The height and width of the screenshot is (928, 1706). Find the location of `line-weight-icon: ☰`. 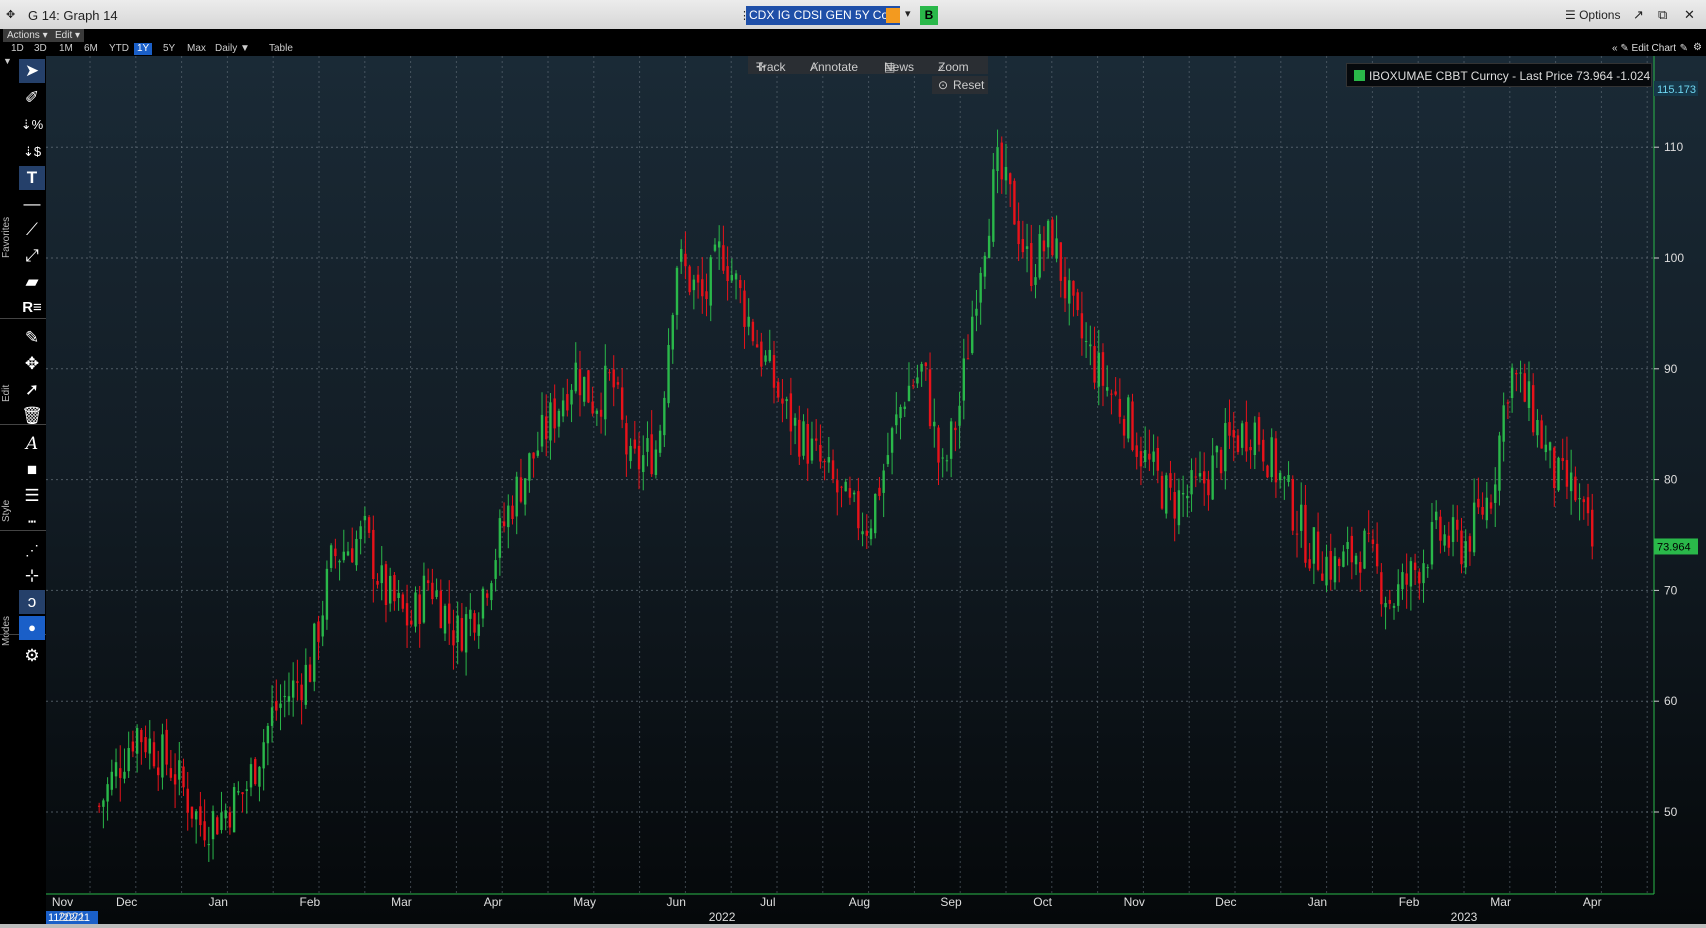

line-weight-icon: ☰ is located at coordinates (32, 495).